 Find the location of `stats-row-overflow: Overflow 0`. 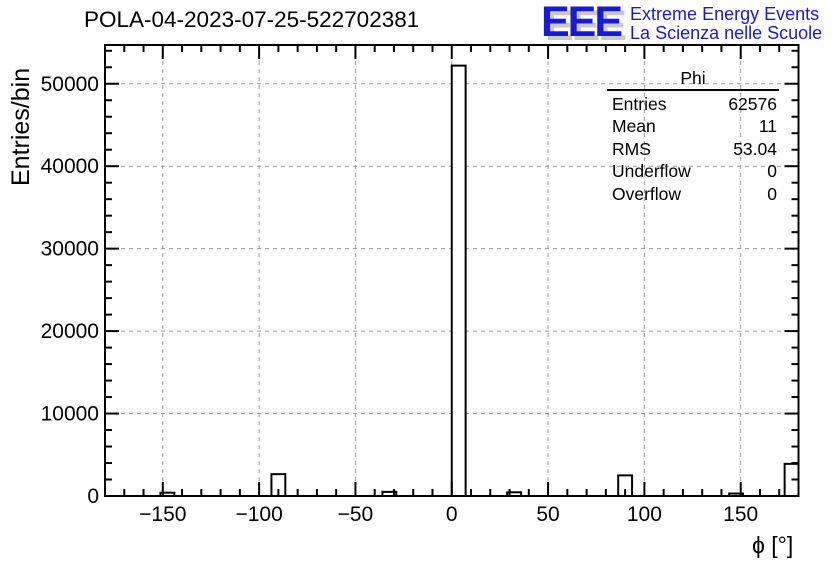

stats-row-overflow: Overflow 0 is located at coordinates (693, 194).